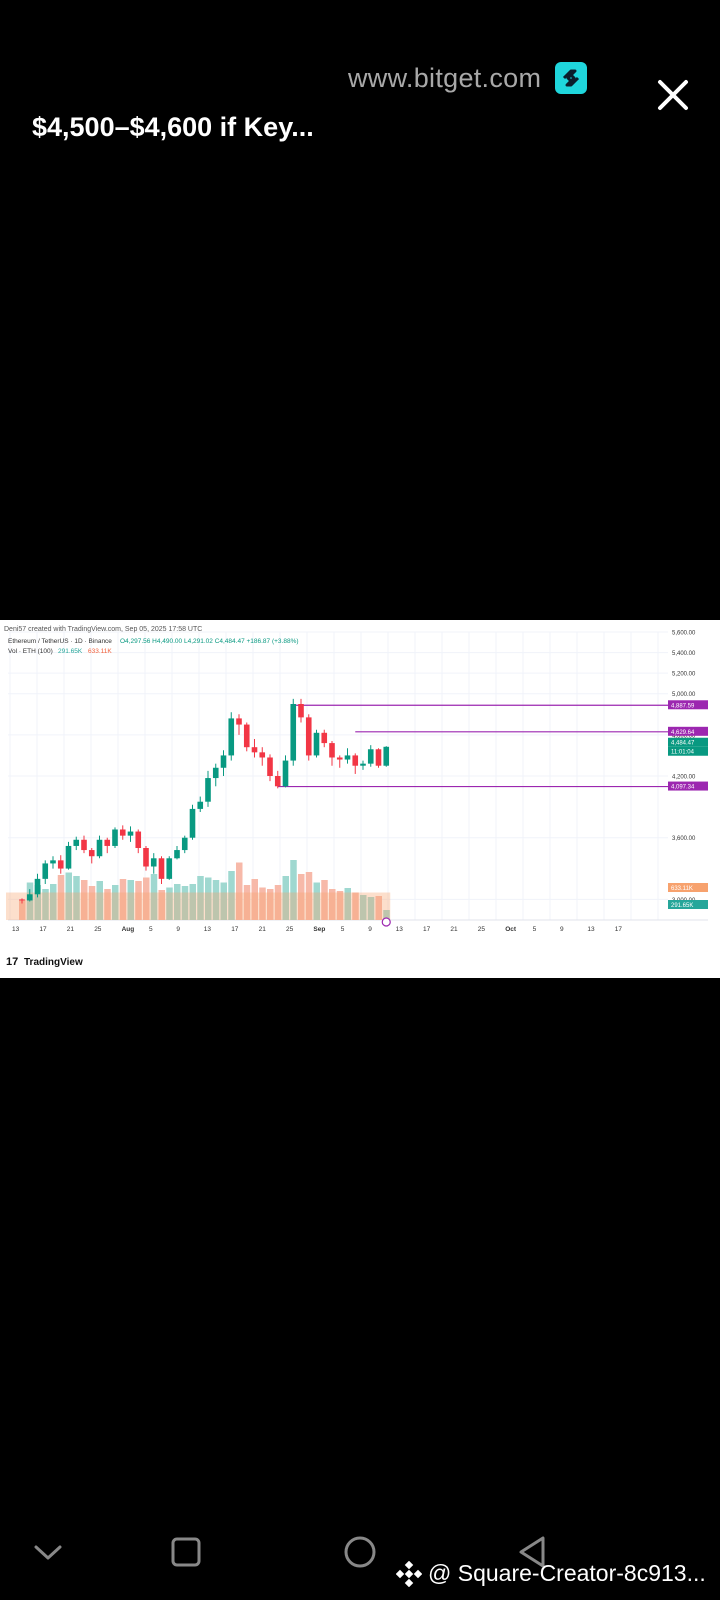  Describe the element at coordinates (12, 962) in the screenshot. I see `svg-text: 17` at that location.